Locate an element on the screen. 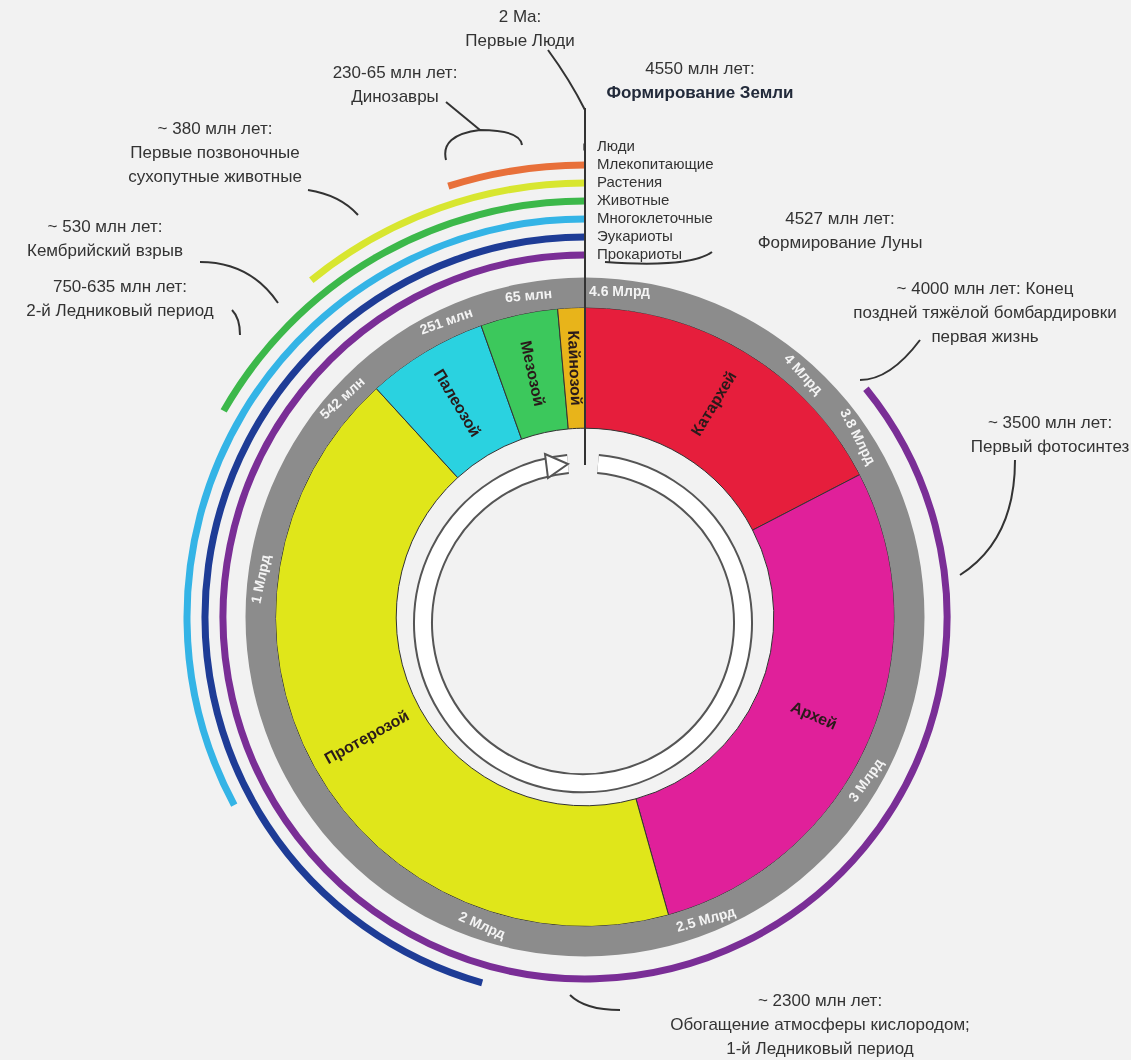  text: 2 Ma: Первые Люди is located at coordinates (520, 28).